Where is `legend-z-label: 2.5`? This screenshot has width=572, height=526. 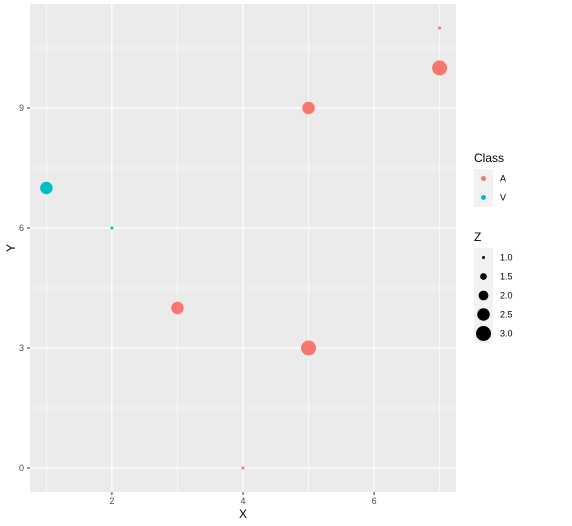 legend-z-label: 2.5 is located at coordinates (506, 315).